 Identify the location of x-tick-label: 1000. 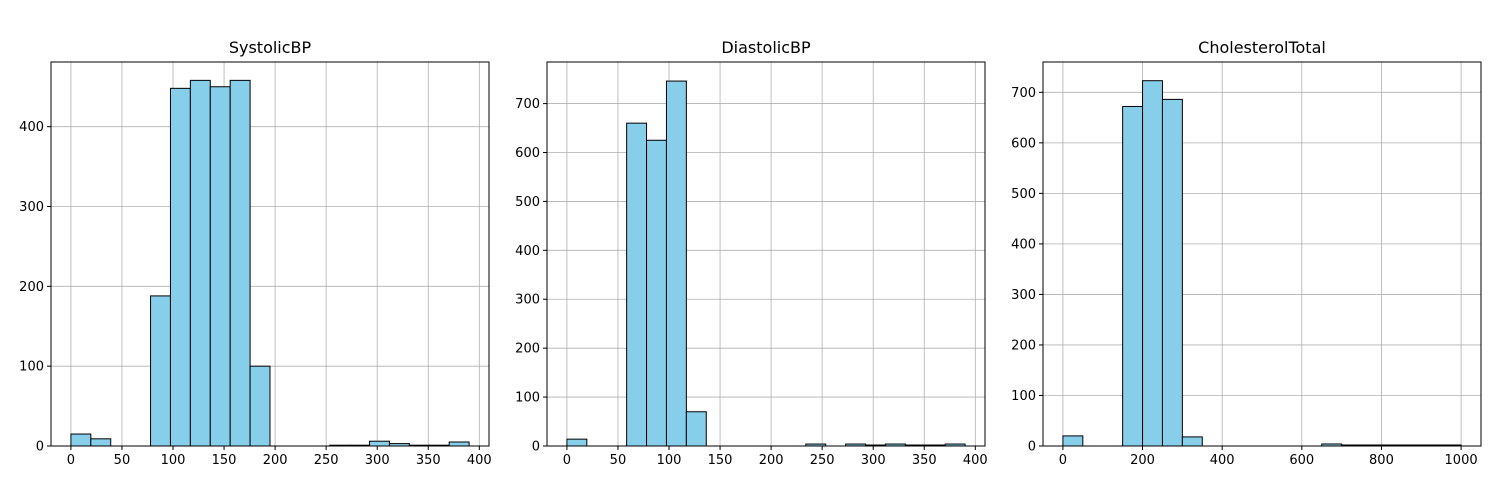
(1461, 460).